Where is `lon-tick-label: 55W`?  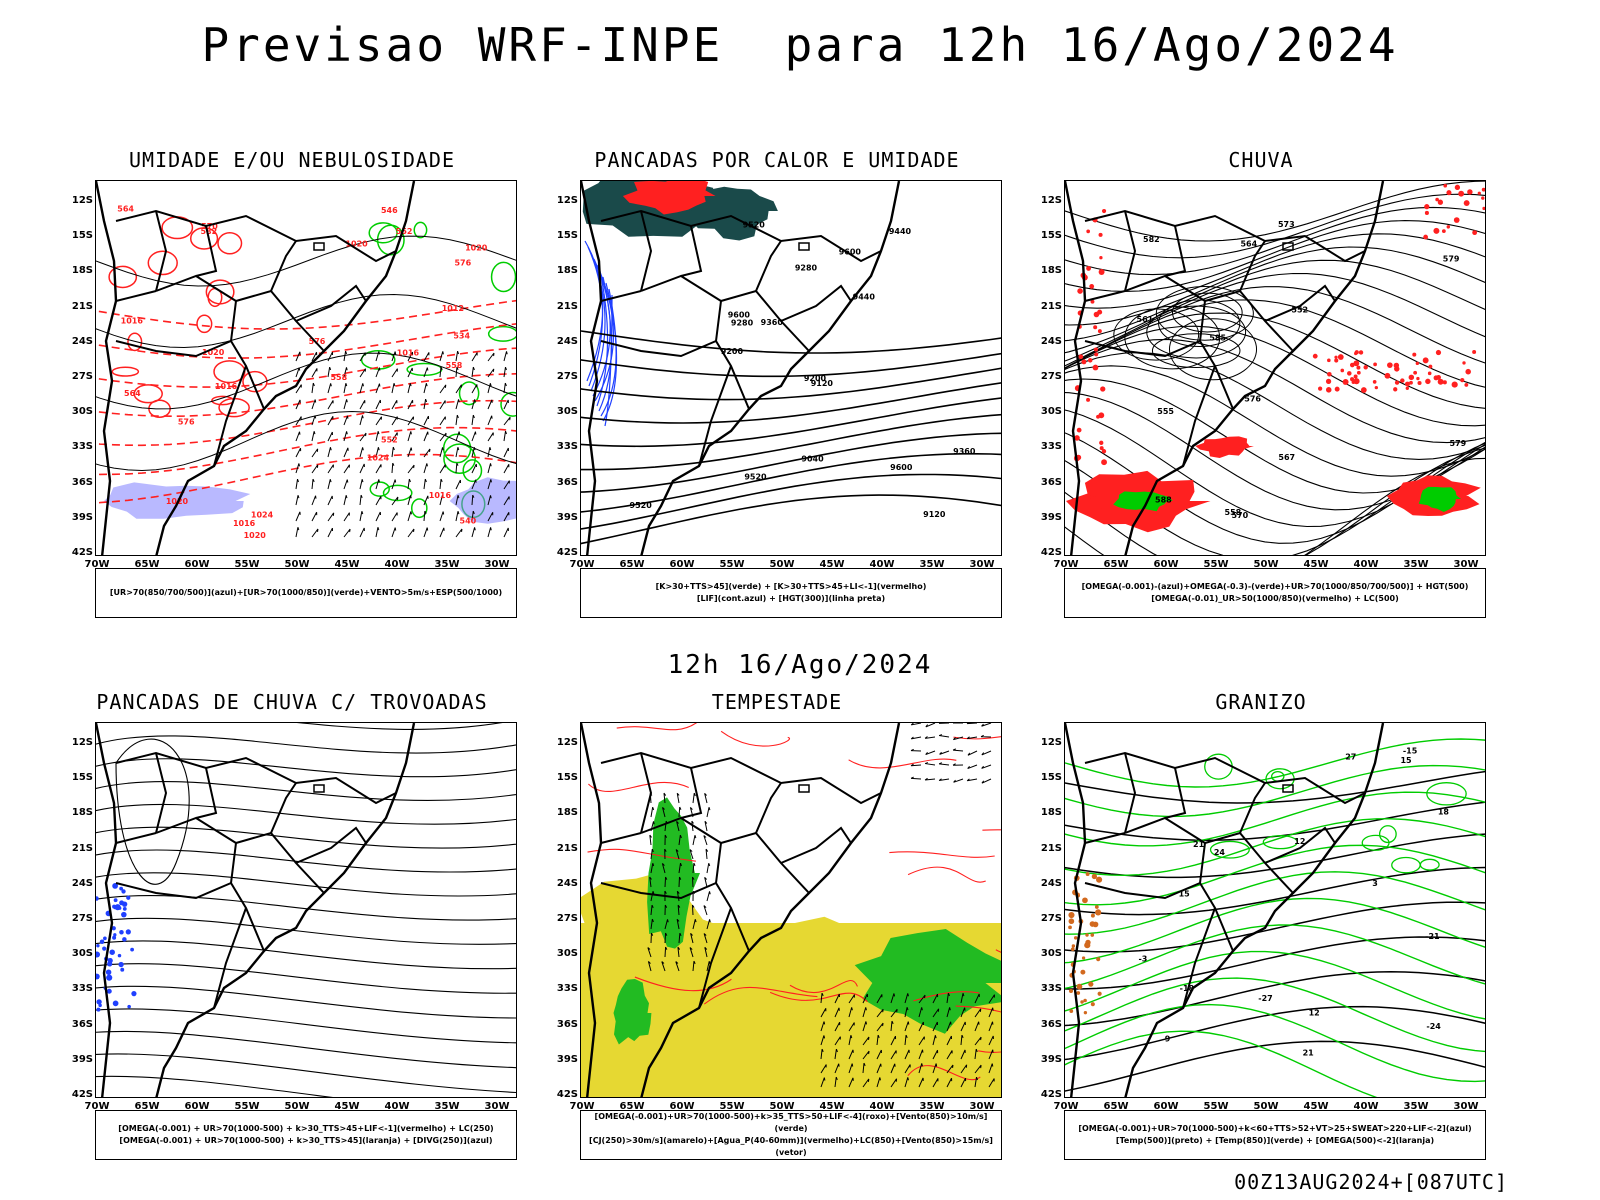 lon-tick-label: 55W is located at coordinates (732, 1106).